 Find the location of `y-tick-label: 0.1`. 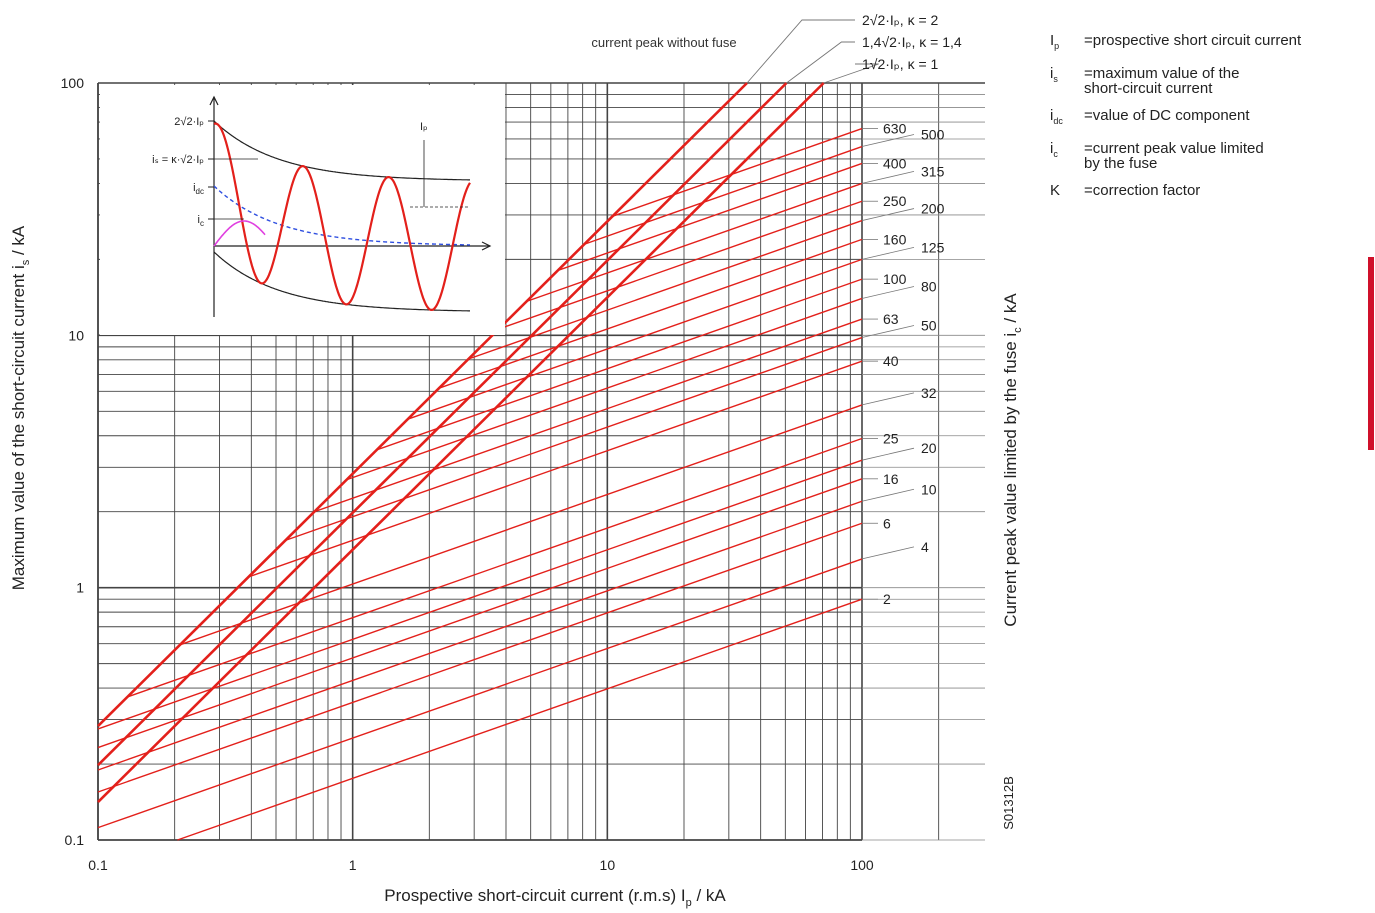

y-tick-label: 0.1 is located at coordinates (75, 840).